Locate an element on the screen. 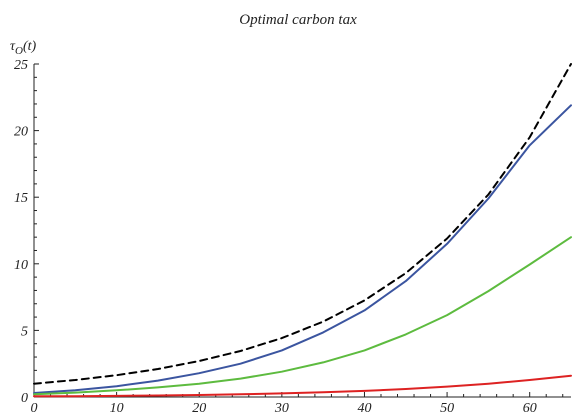 This screenshot has width=584, height=416. y-tick-label: 25 is located at coordinates (21, 65).